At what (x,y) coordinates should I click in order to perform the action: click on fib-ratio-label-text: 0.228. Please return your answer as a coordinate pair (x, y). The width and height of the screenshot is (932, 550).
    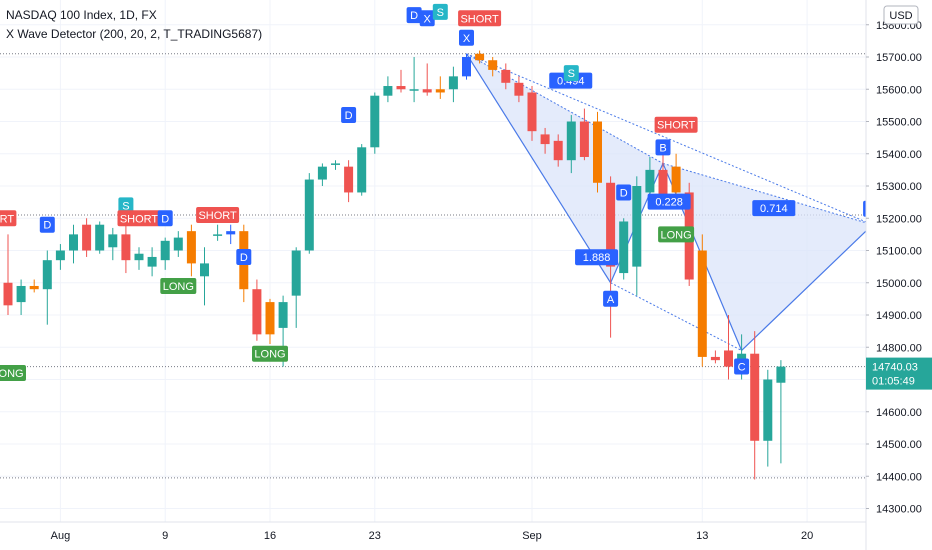
    Looking at the image, I should click on (669, 203).